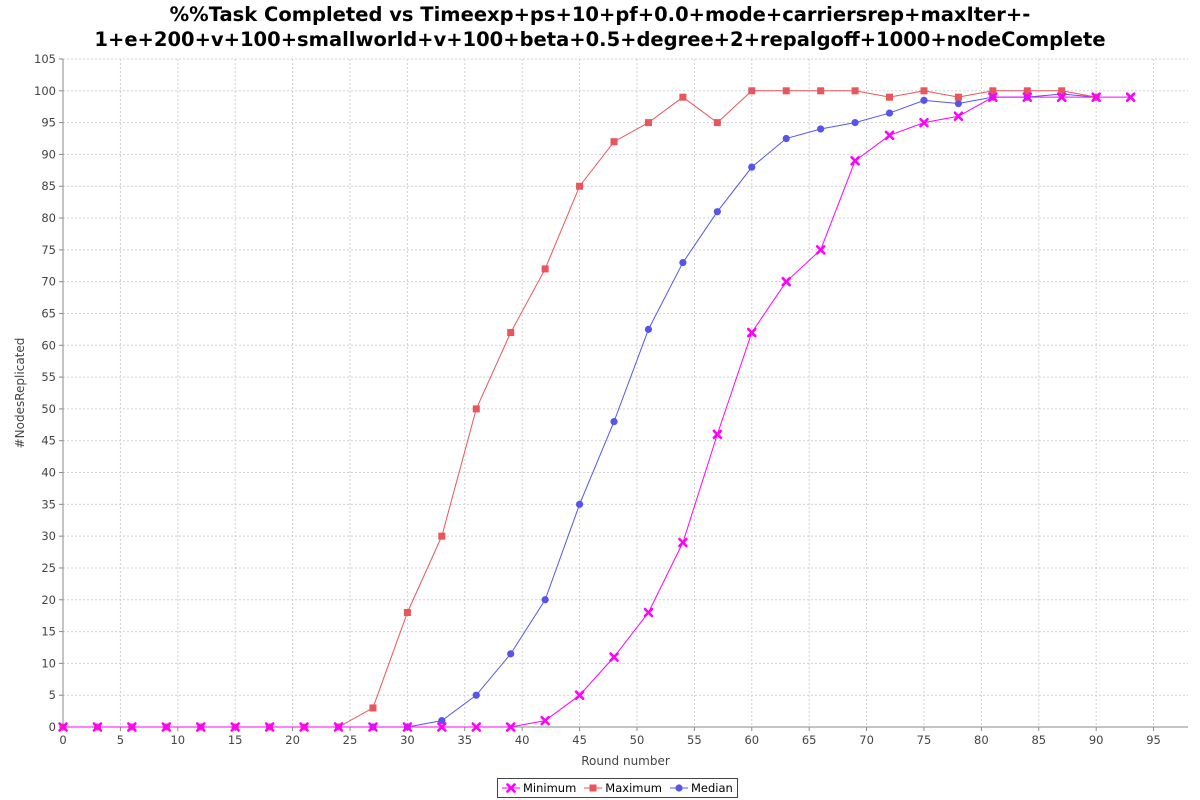  I want to click on y-tick-label: 30, so click(48, 536).